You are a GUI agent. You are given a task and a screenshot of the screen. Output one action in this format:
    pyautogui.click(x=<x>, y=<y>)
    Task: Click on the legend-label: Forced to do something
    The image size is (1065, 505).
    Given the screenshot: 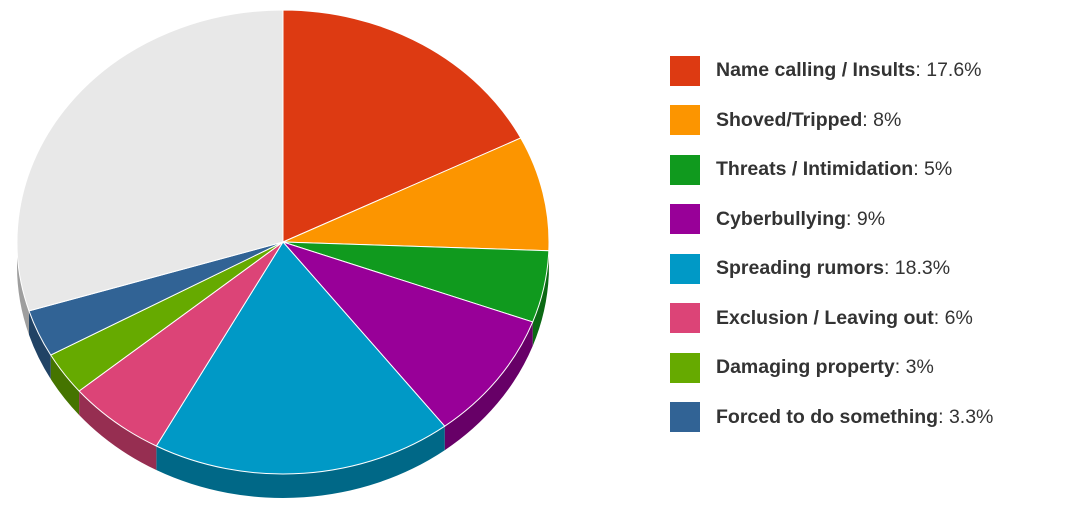 What is the action you would take?
    pyautogui.click(x=827, y=416)
    